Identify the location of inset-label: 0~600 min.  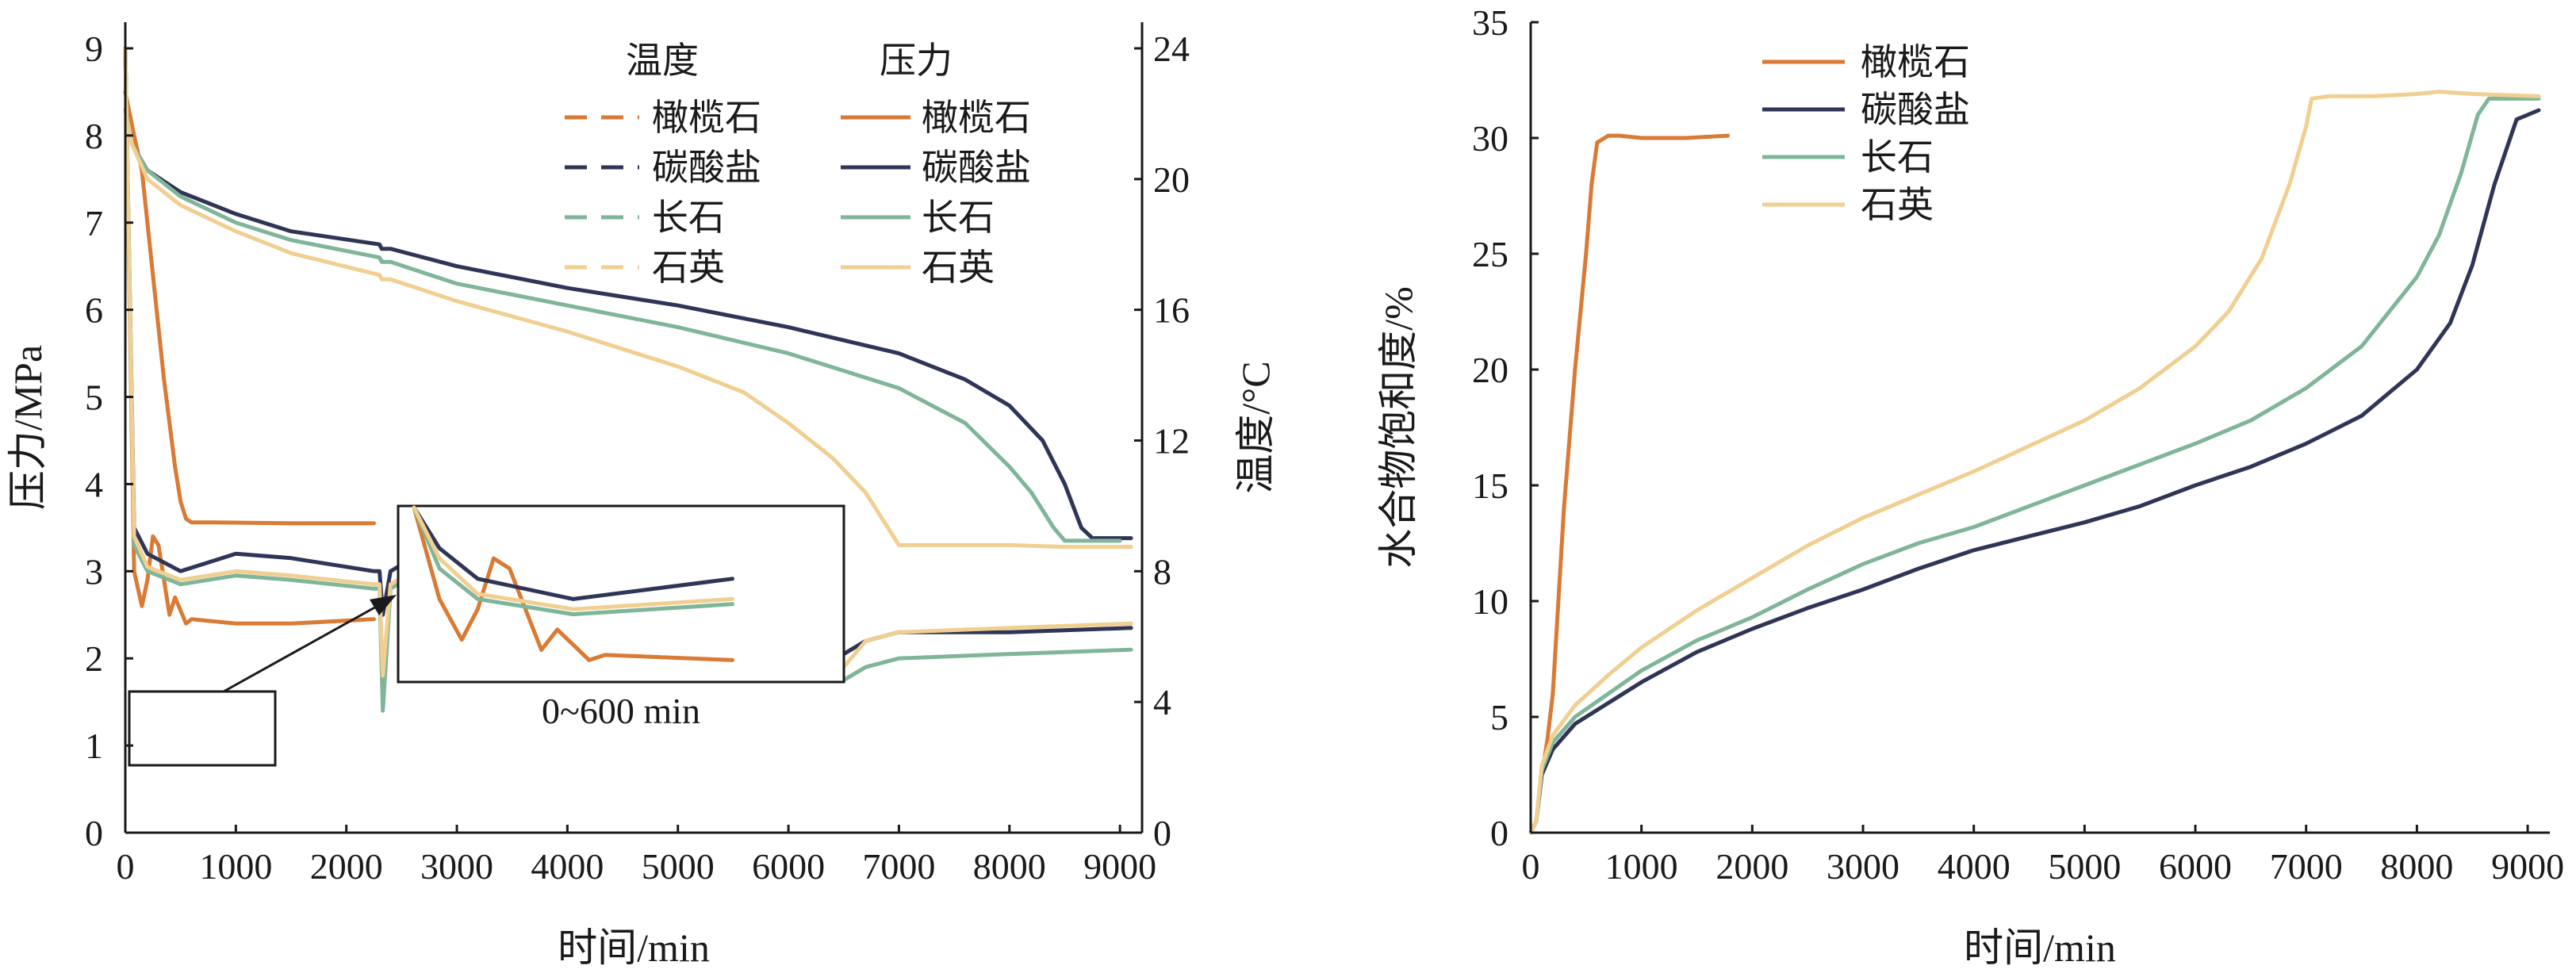
(621, 711).